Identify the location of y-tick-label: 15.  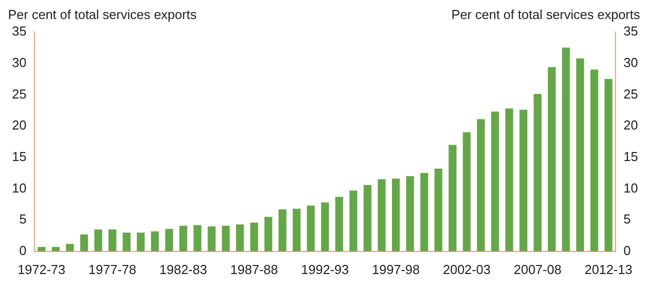
(19, 156).